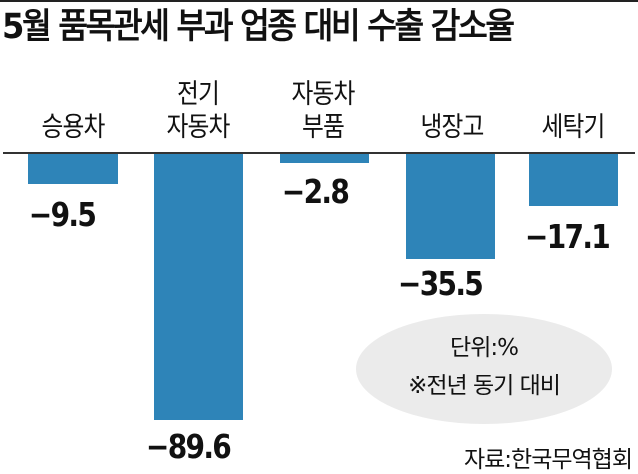 Image resolution: width=638 pixels, height=474 pixels. Describe the element at coordinates (440, 283) in the screenshot. I see `value-label-4: −35.5` at that location.